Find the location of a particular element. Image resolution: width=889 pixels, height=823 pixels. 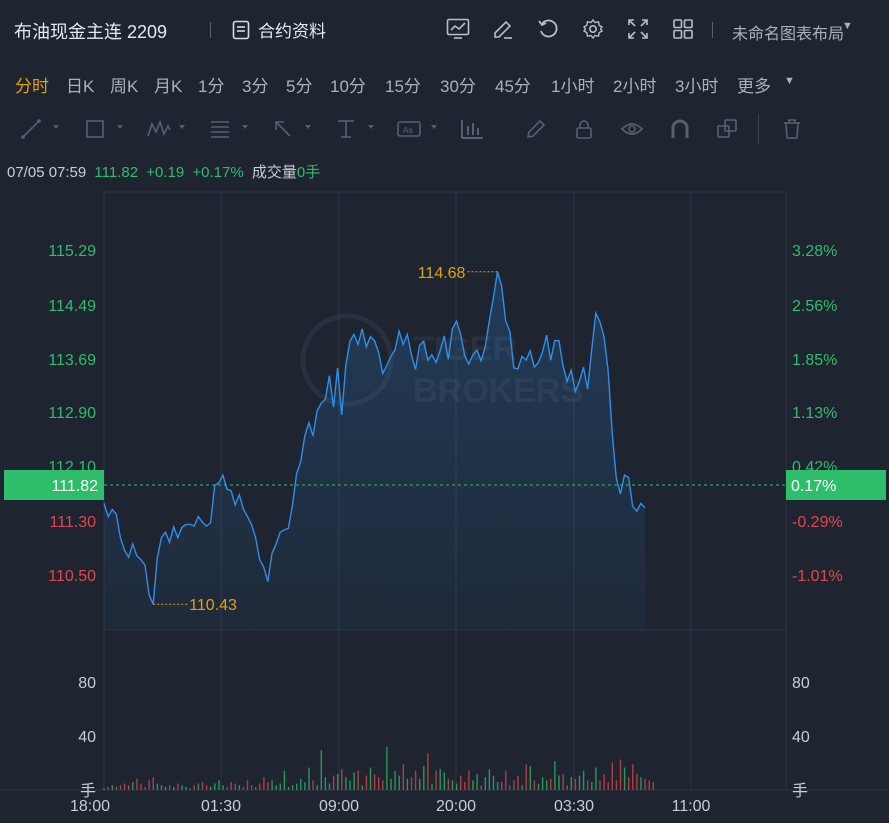

fib-tool-icon is located at coordinates (220, 129).